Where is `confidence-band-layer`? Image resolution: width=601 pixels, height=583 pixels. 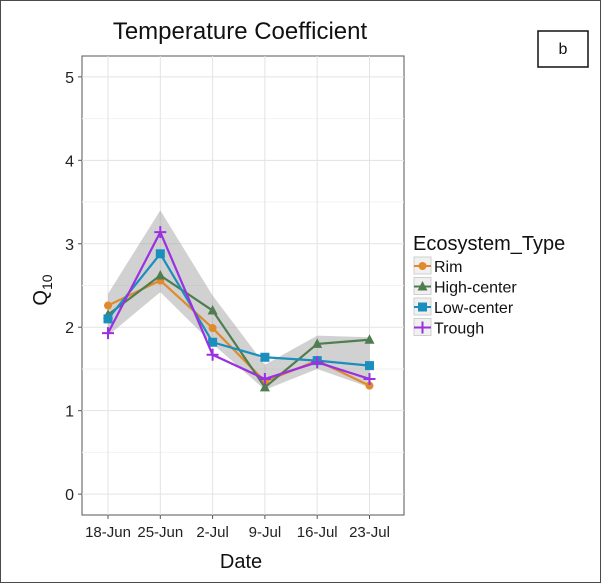
confidence-band-layer is located at coordinates (239, 300).